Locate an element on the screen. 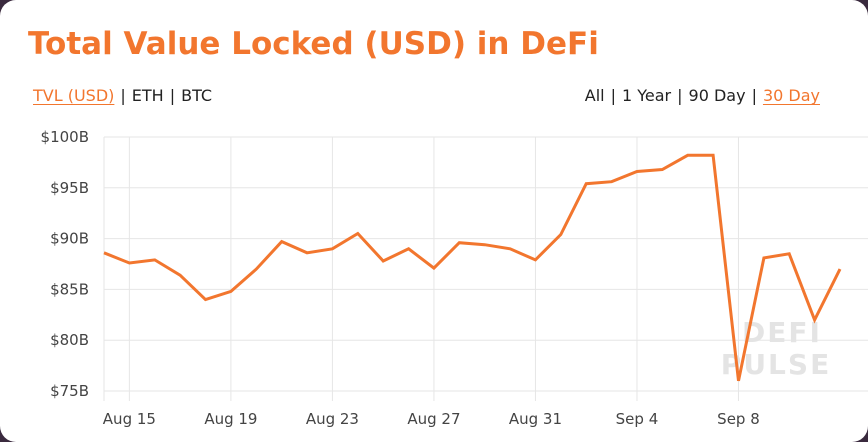 Image resolution: width=868 pixels, height=442 pixels. tab-eth: ETH is located at coordinates (147, 95).